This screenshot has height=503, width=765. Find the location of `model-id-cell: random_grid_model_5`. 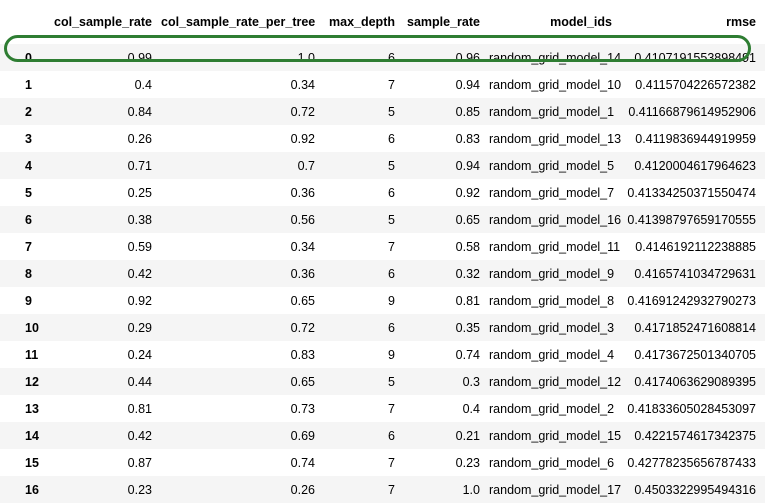

model-id-cell: random_grid_model_5 is located at coordinates (552, 165).